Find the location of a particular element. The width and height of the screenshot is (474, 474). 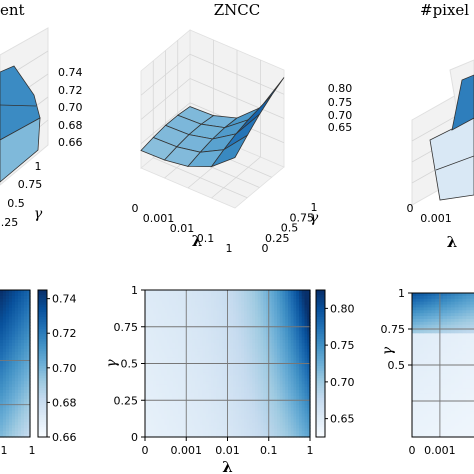

left-heatmap: 1 10.740.720.700.680.66 is located at coordinates (38, 373).